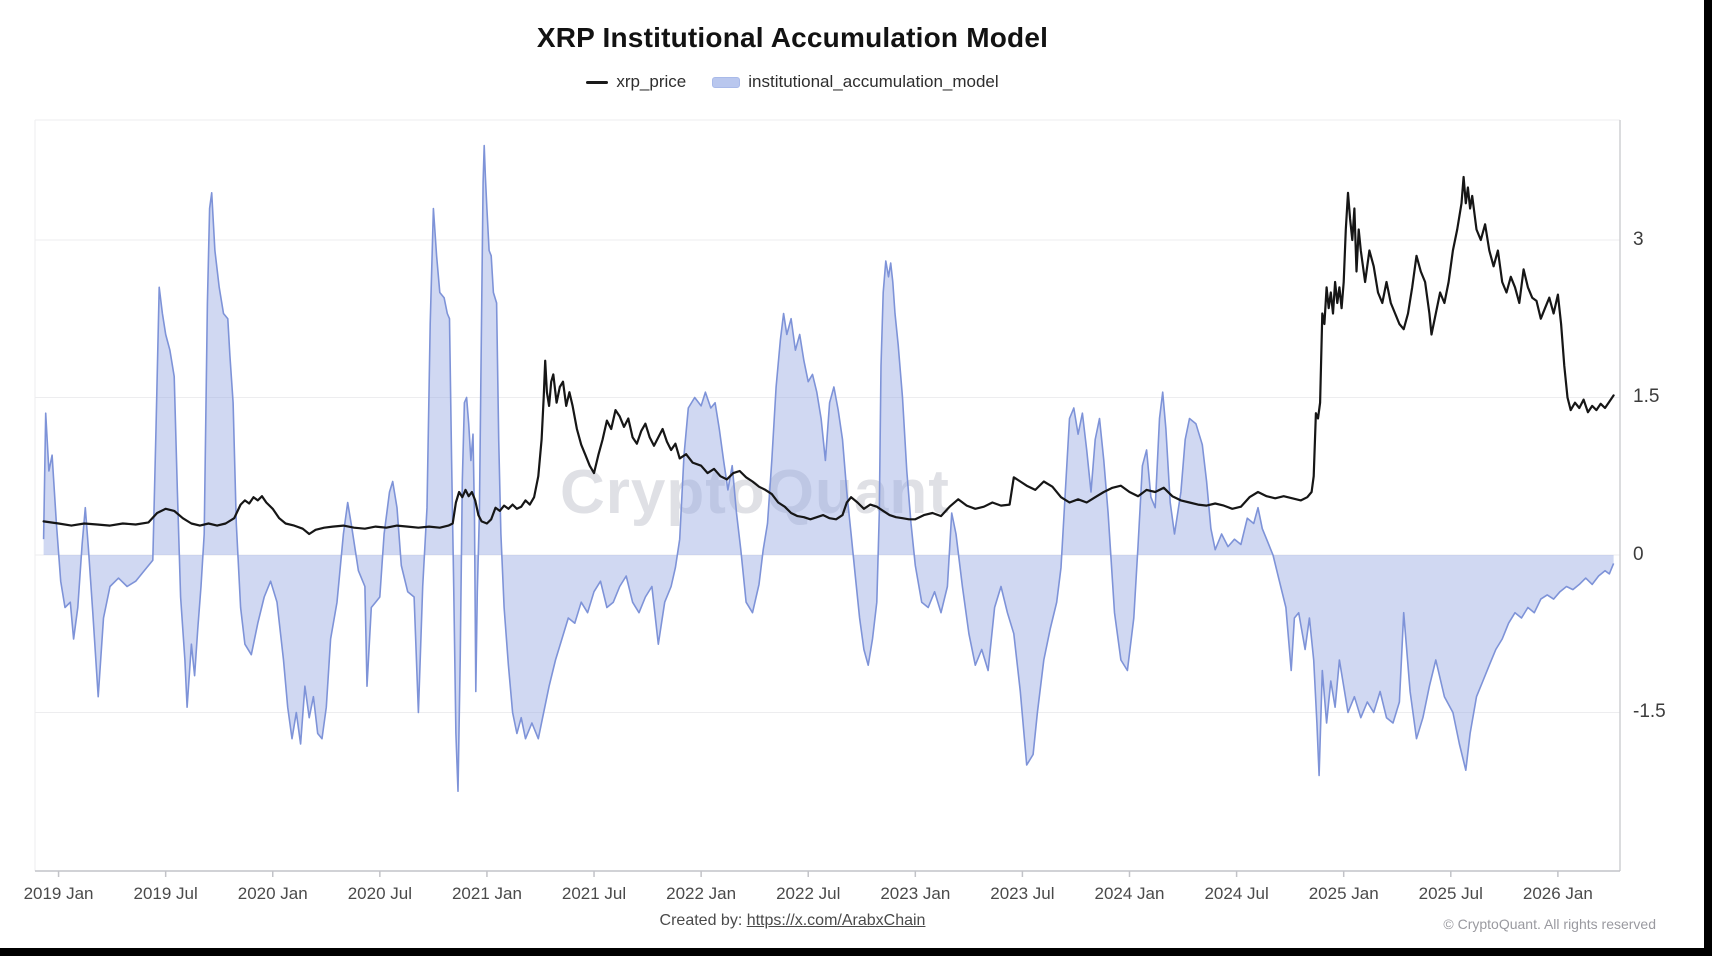 This screenshot has height=956, width=1712. Describe the element at coordinates (1236, 893) in the screenshot. I see `x-axis-label-2024-Jul: 2024 Jul` at that location.